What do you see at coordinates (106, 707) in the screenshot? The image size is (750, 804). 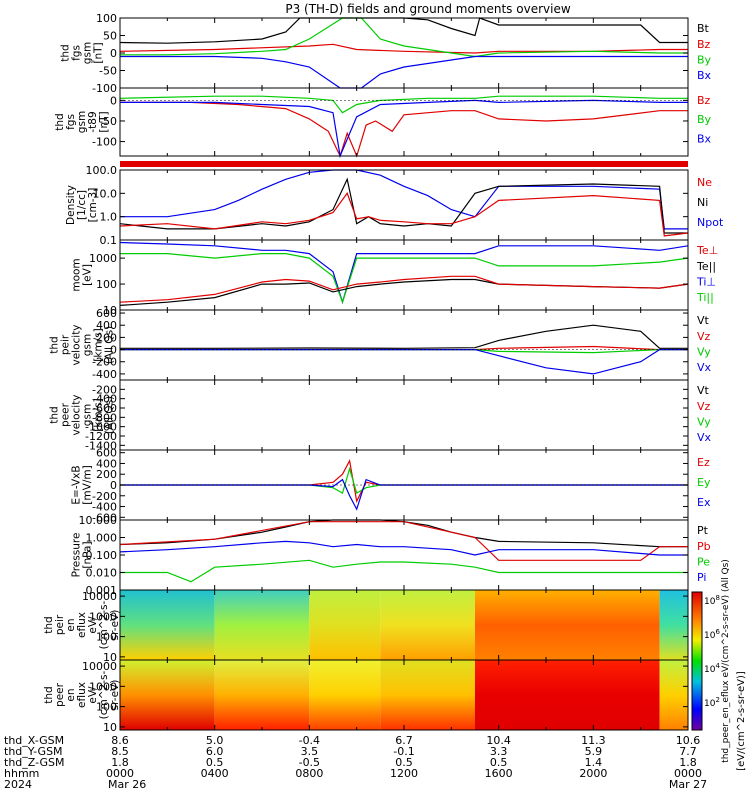 I see `y-tick-label: 100` at bounding box center [106, 707].